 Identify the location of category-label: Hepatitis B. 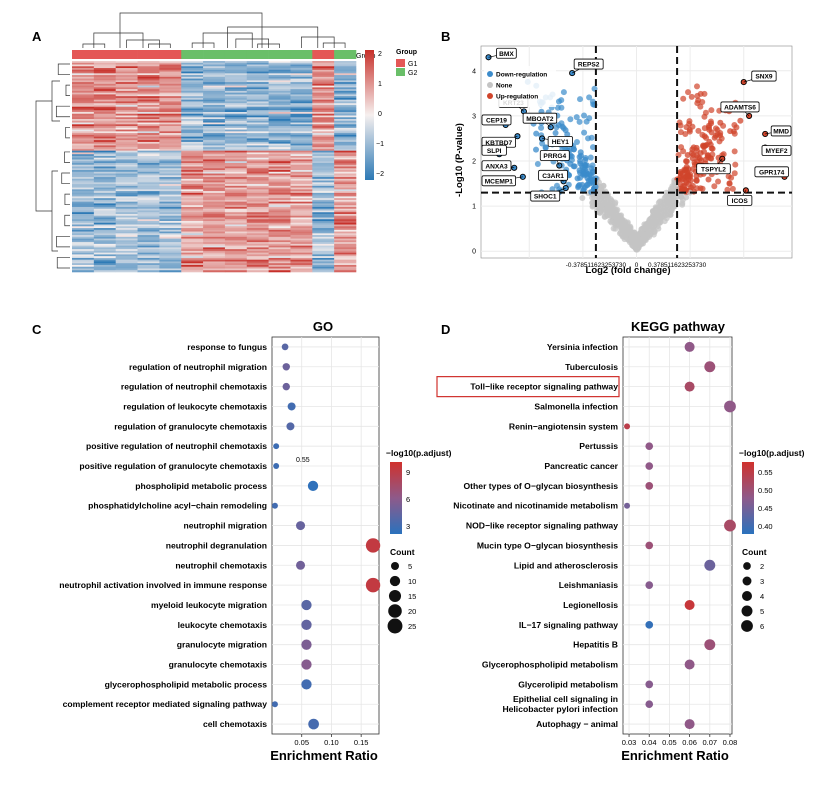
(595, 645).